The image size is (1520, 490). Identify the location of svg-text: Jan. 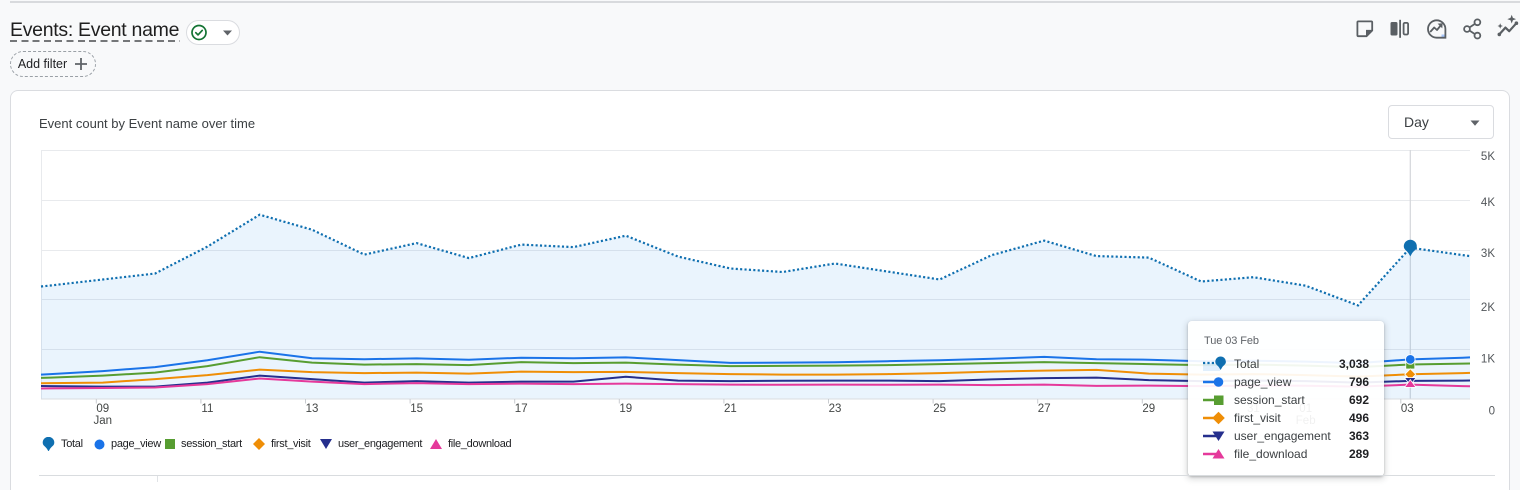
(103, 421).